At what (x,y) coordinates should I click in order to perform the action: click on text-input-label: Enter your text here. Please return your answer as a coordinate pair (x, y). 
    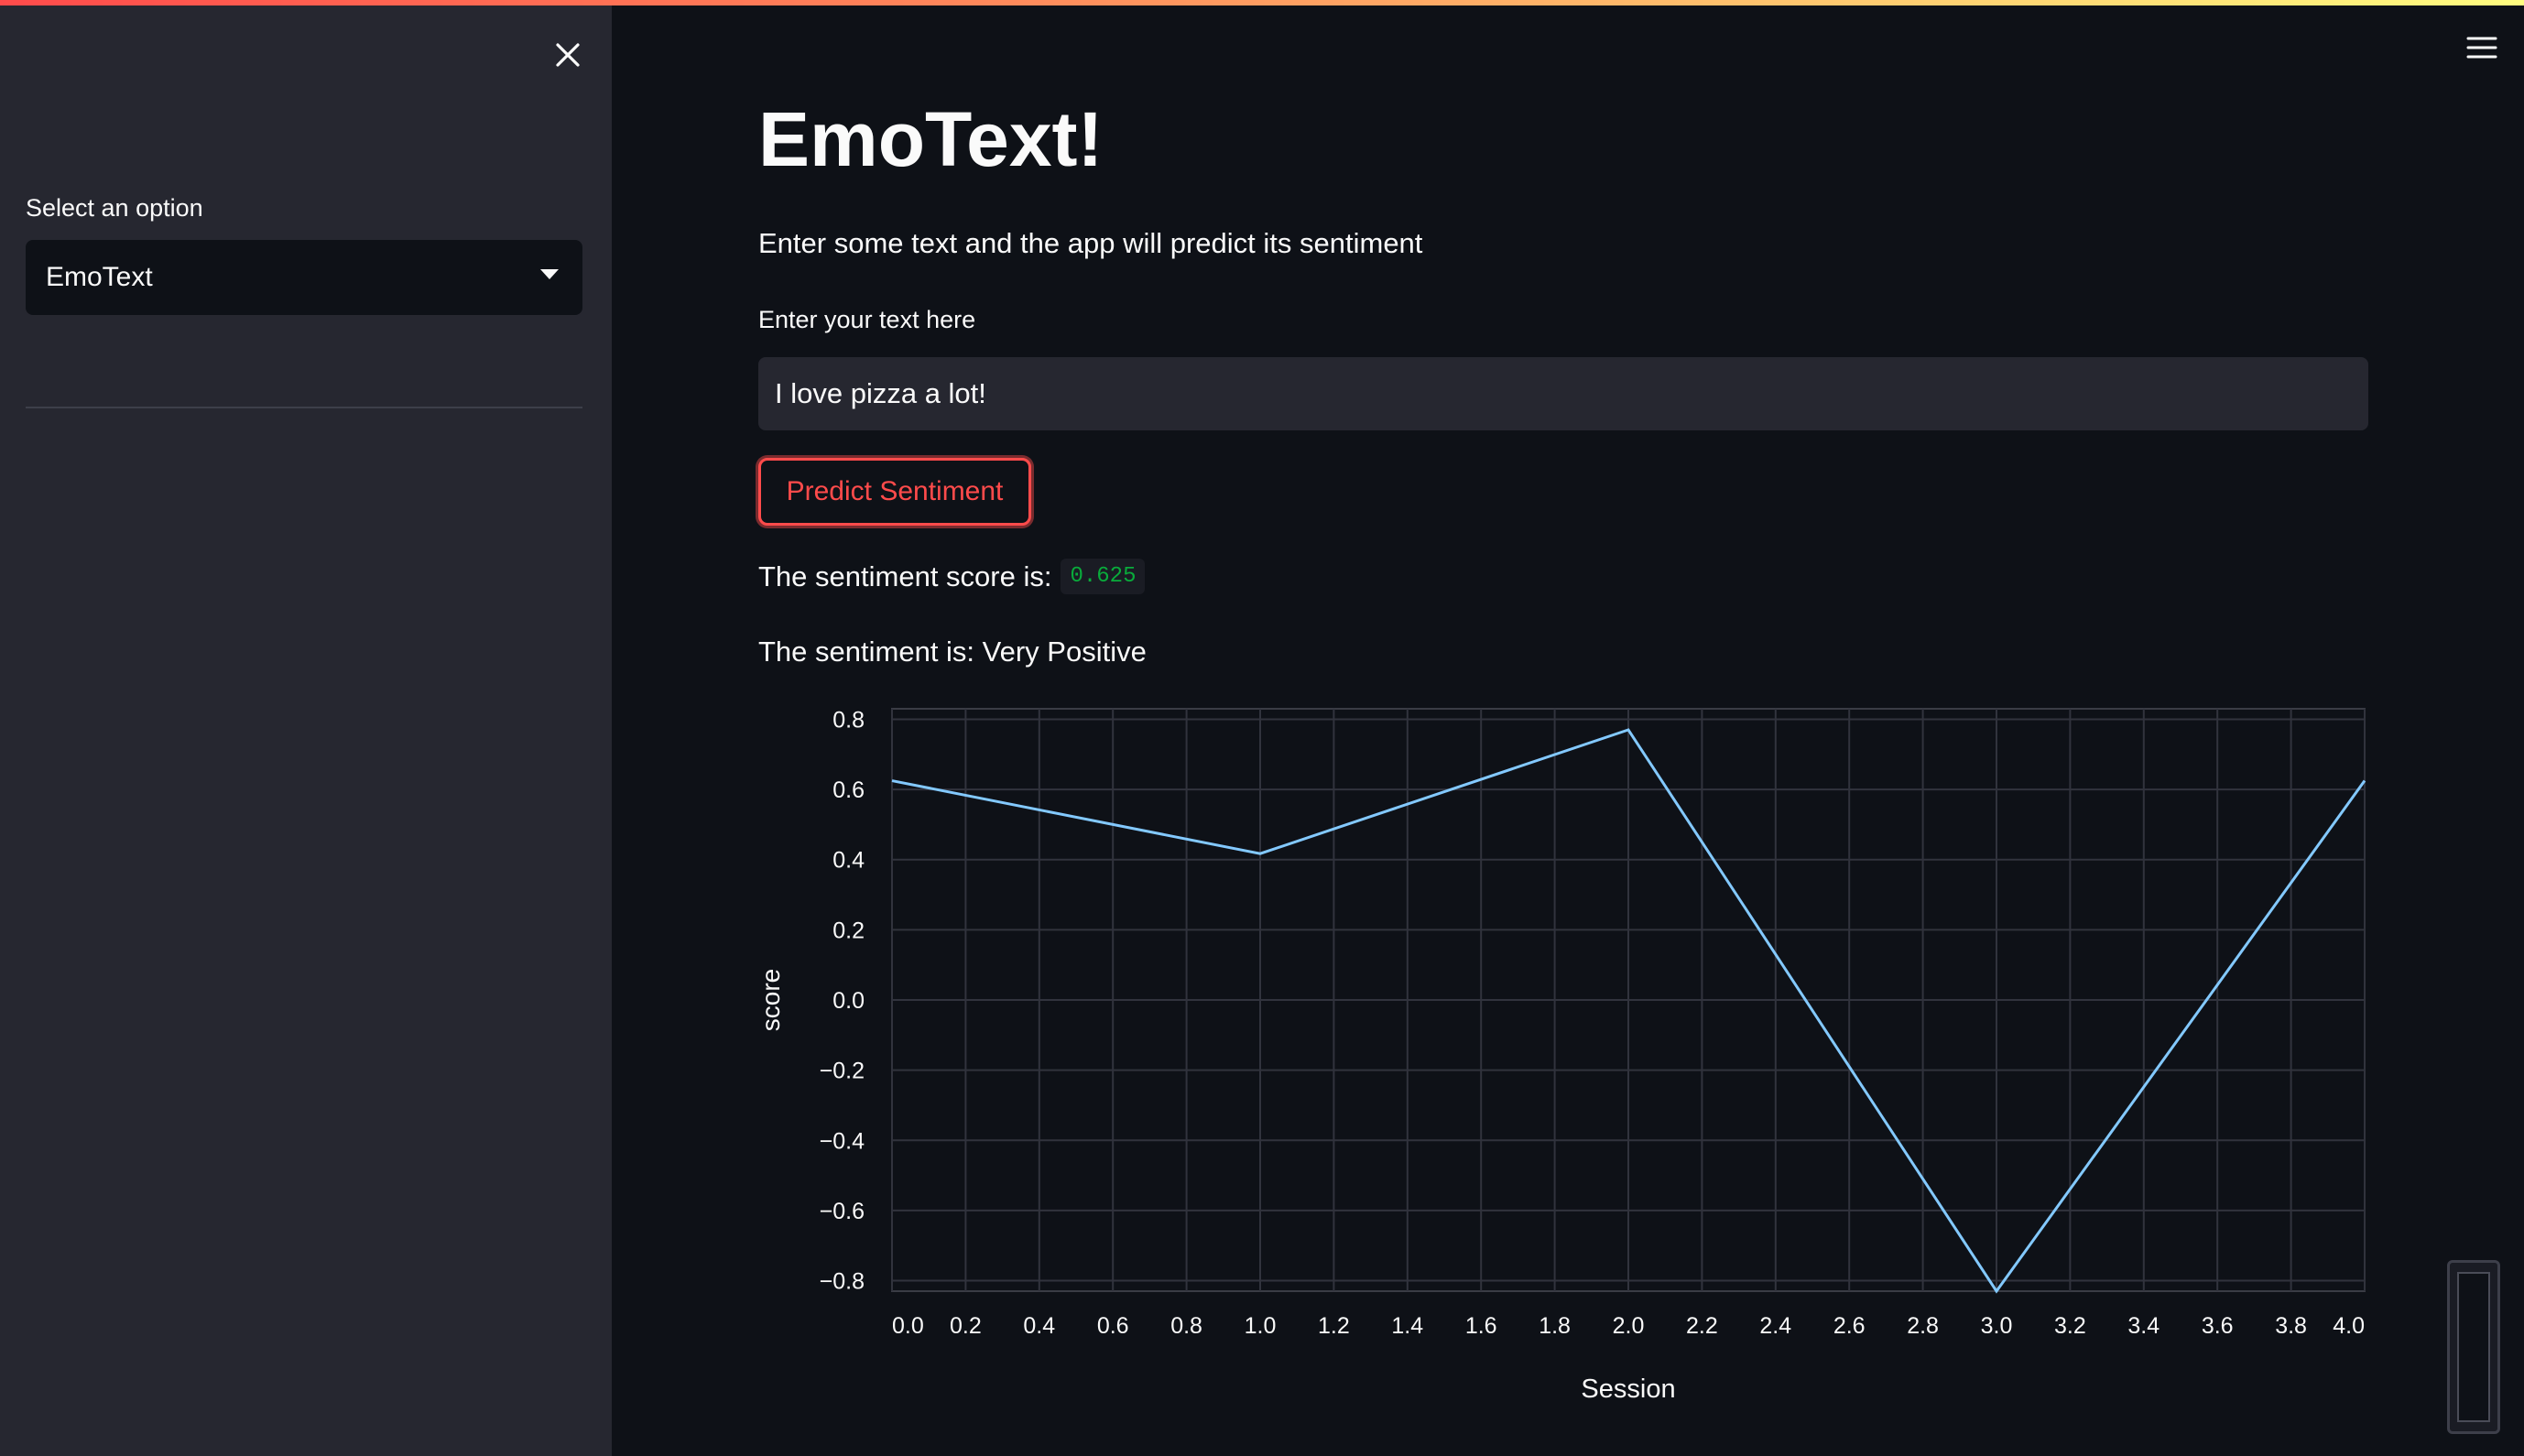
    Looking at the image, I should click on (867, 319).